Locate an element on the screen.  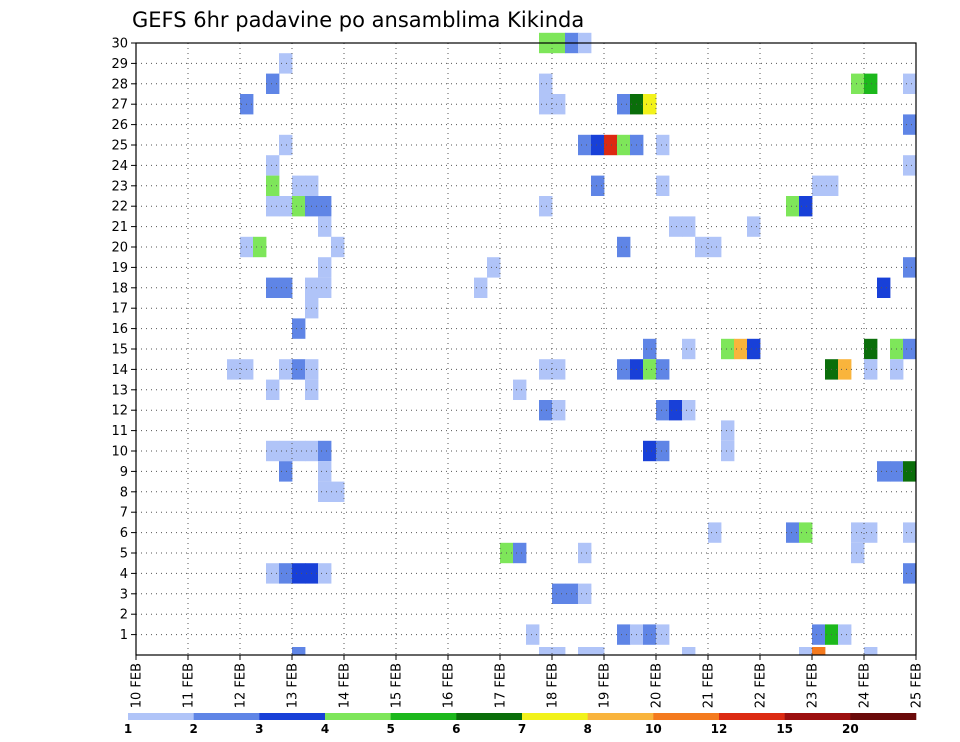
y-tick-label: 6 is located at coordinates (124, 533).